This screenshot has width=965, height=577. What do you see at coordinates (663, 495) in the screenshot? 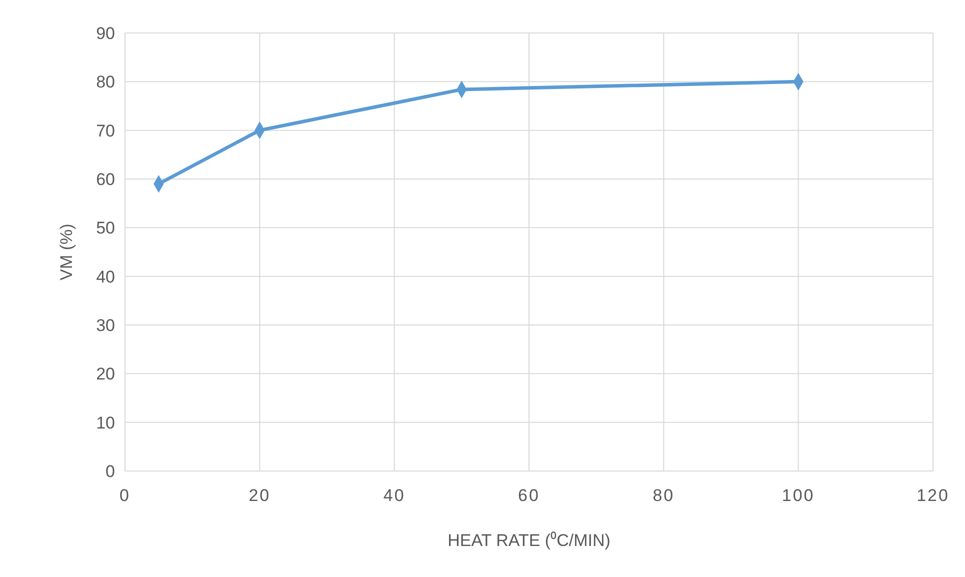
I see `x-tick-label: 80` at bounding box center [663, 495].